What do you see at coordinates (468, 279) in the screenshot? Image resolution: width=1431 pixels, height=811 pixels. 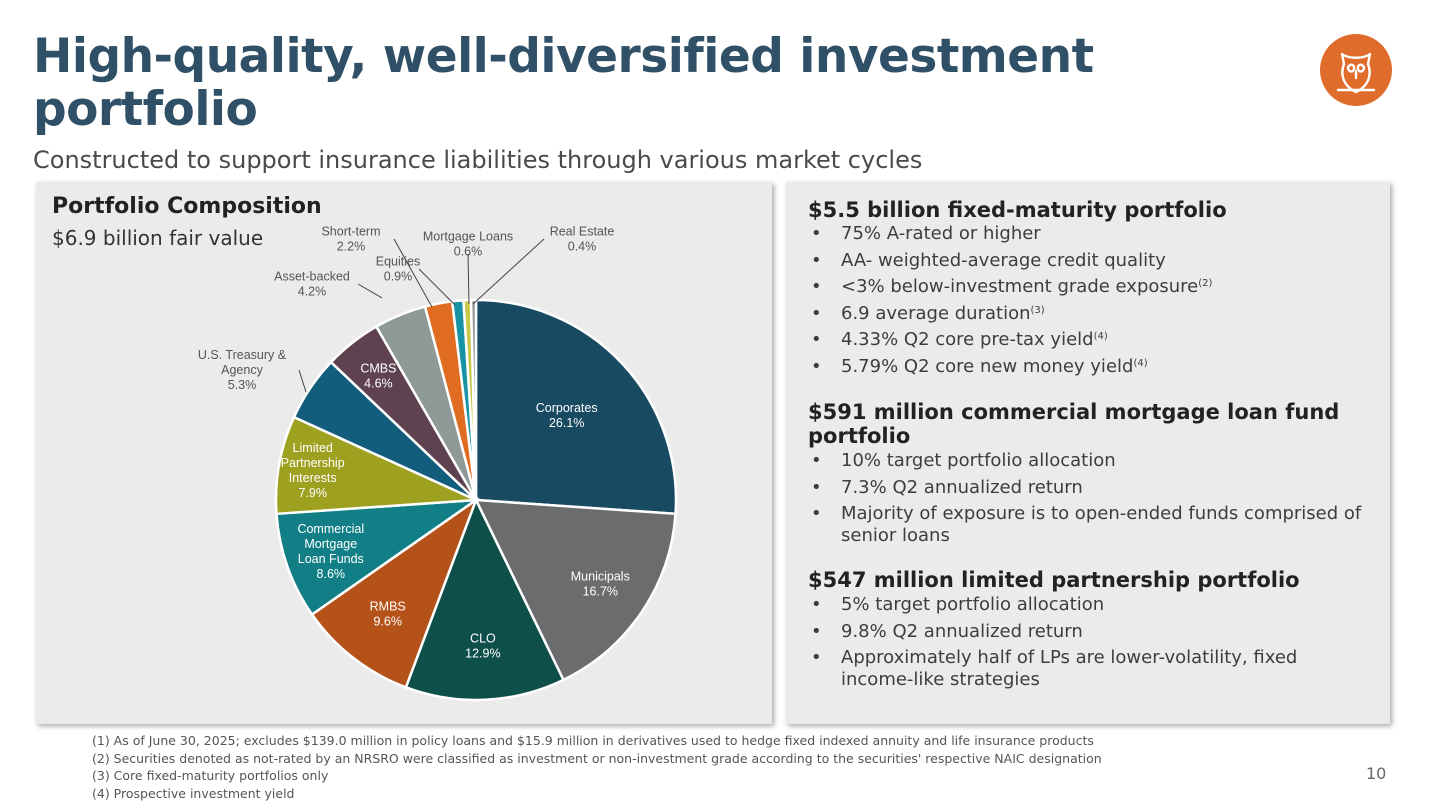 I see `leader-line-mortgage-loans` at bounding box center [468, 279].